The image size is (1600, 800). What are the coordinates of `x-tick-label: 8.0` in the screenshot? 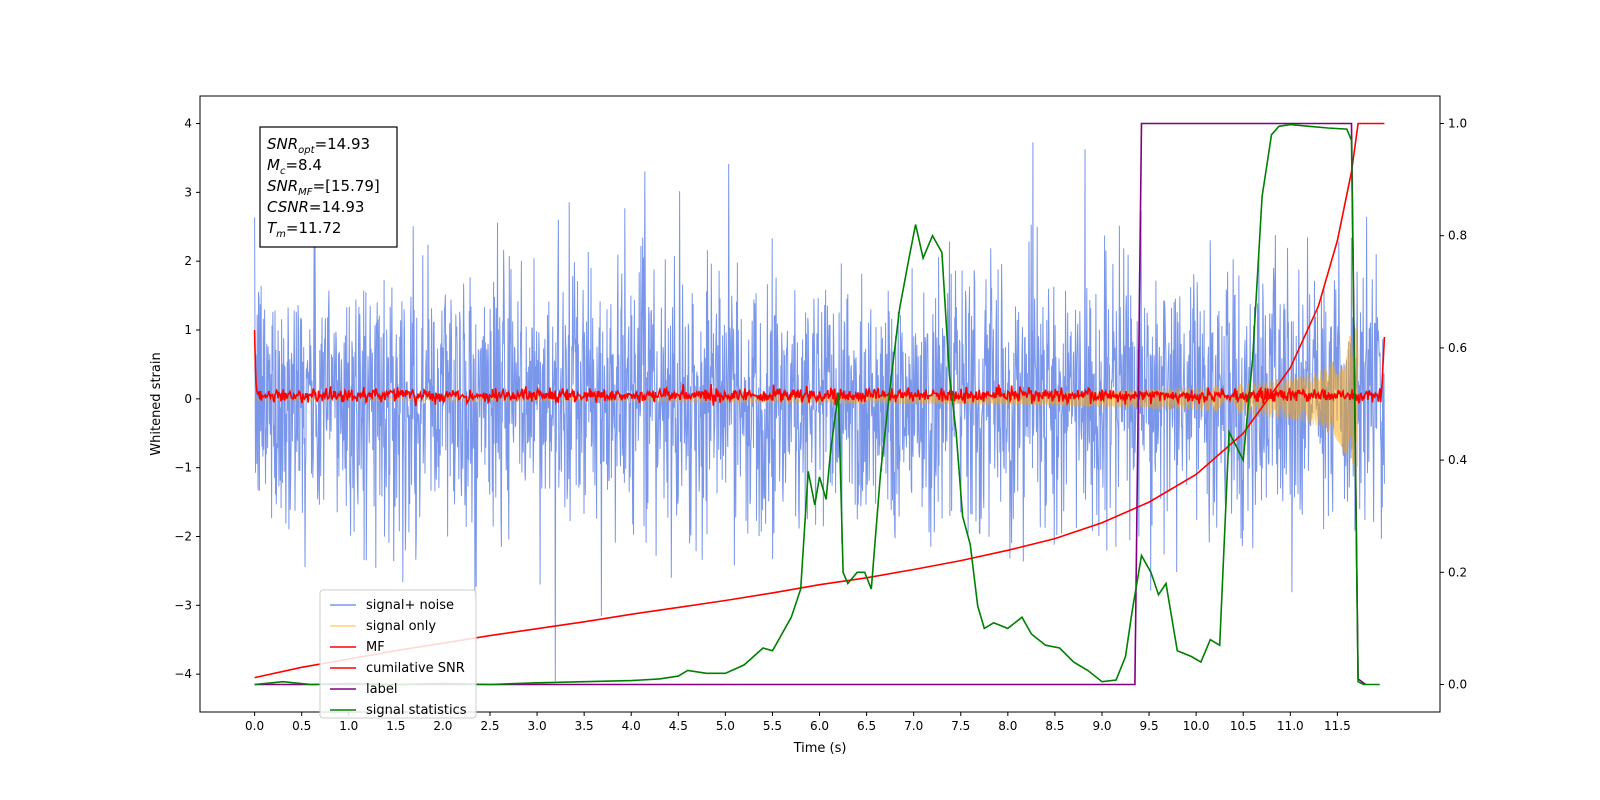 It's located at (1007, 726).